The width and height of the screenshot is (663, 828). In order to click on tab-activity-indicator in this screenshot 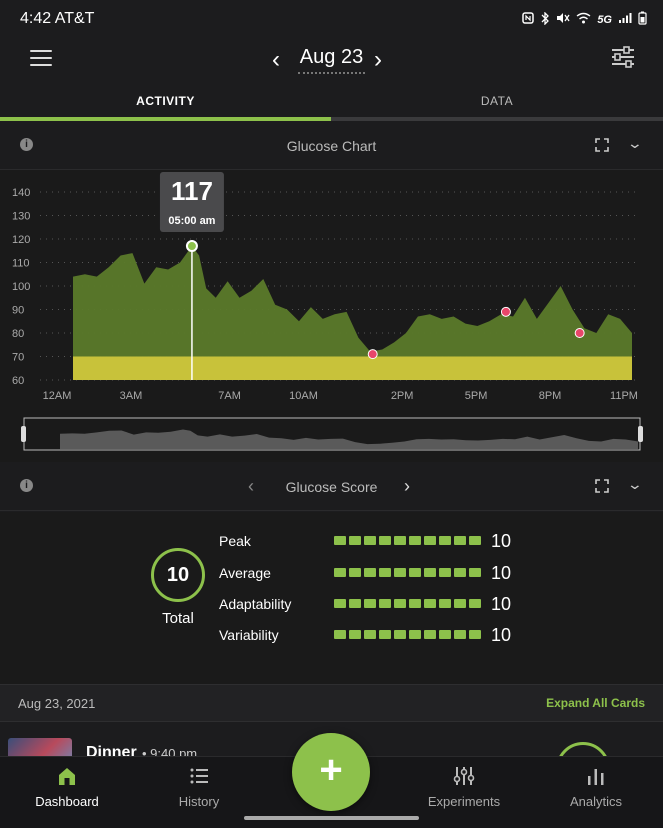, I will do `click(165, 119)`.